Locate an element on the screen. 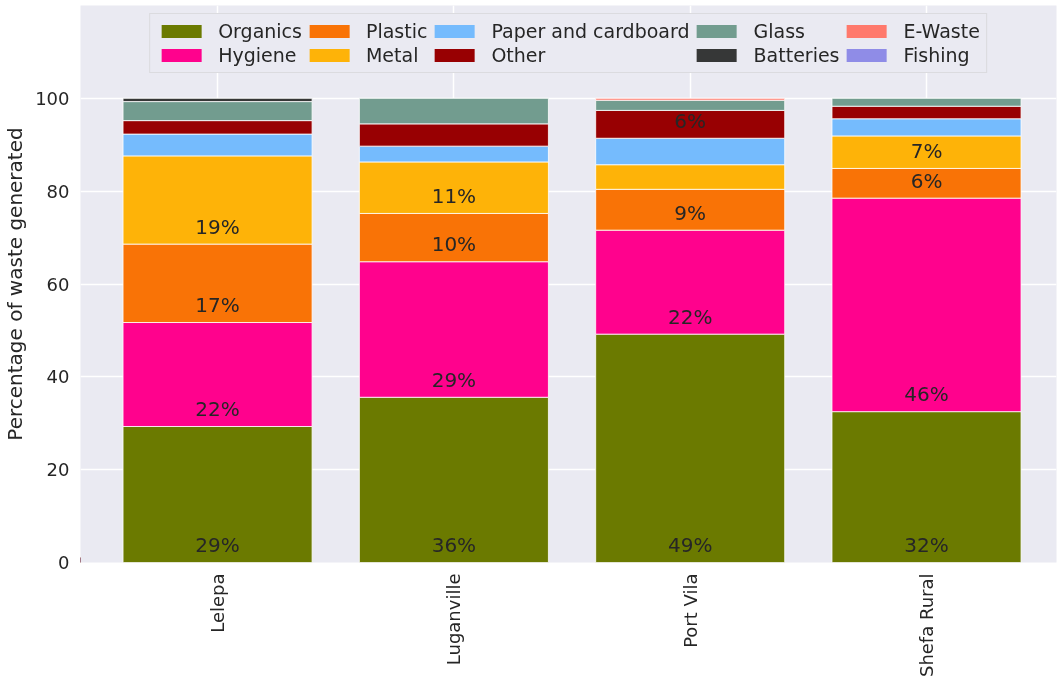 The image size is (1061, 680). data-label: 49% is located at coordinates (690, 544).